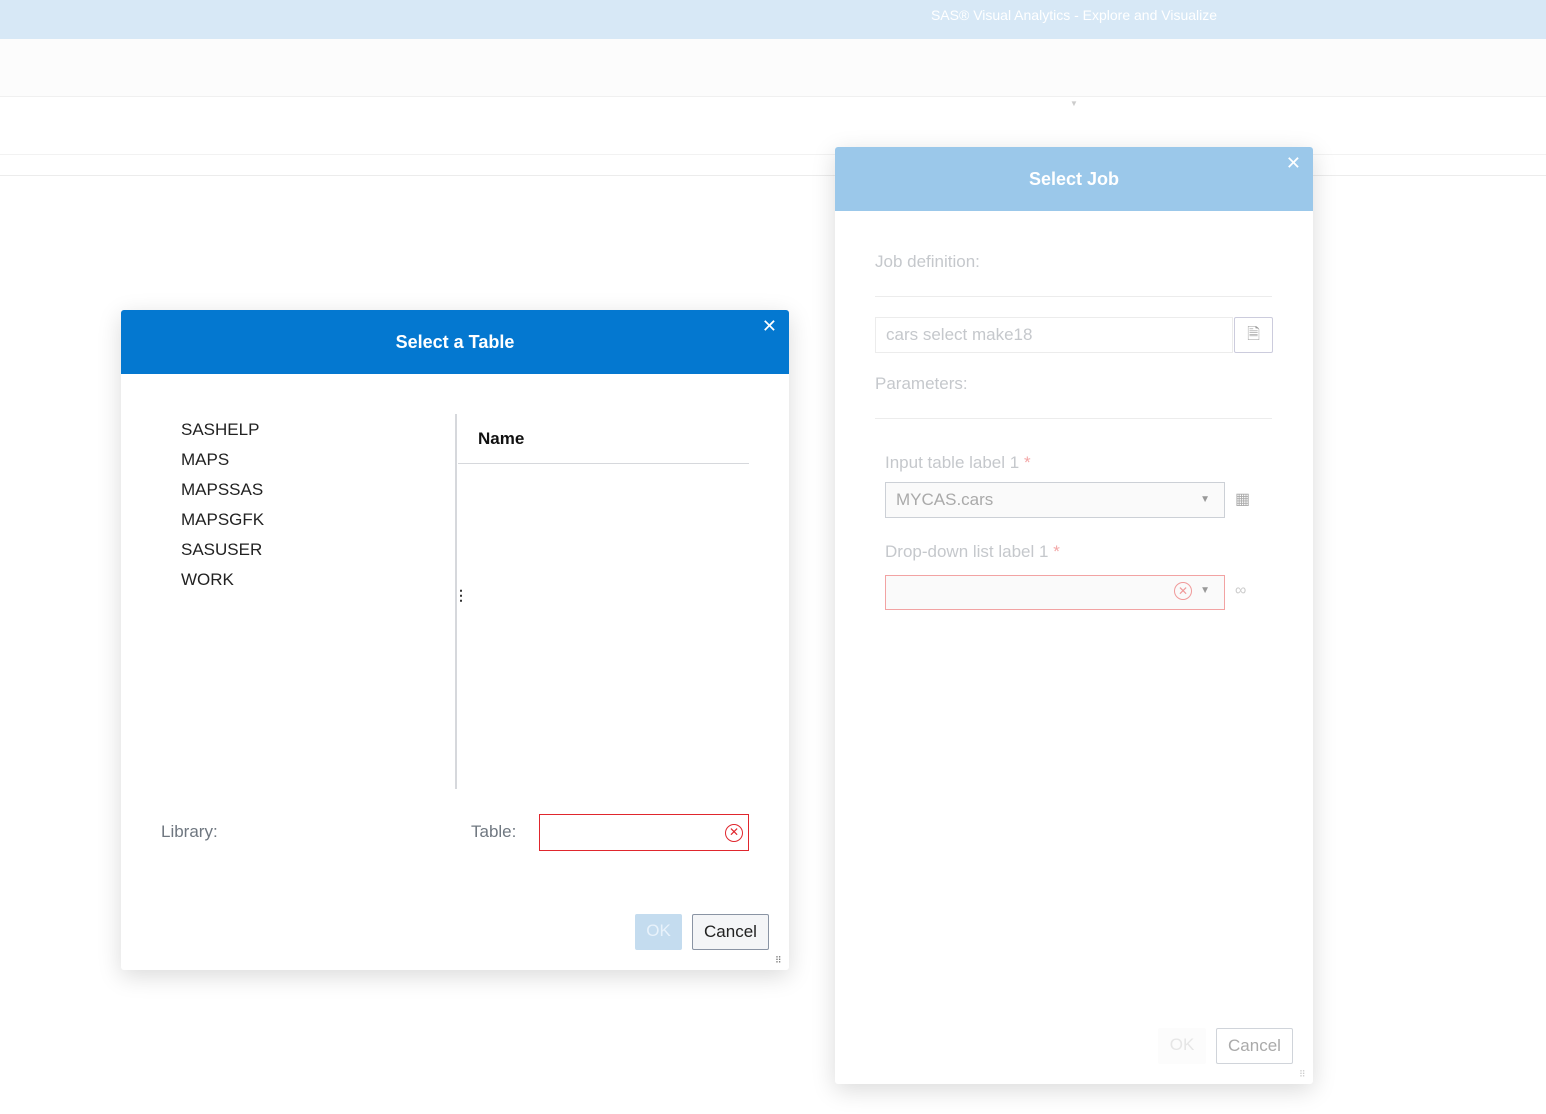  Describe the element at coordinates (773, 68) in the screenshot. I see `toolbar-area` at that location.